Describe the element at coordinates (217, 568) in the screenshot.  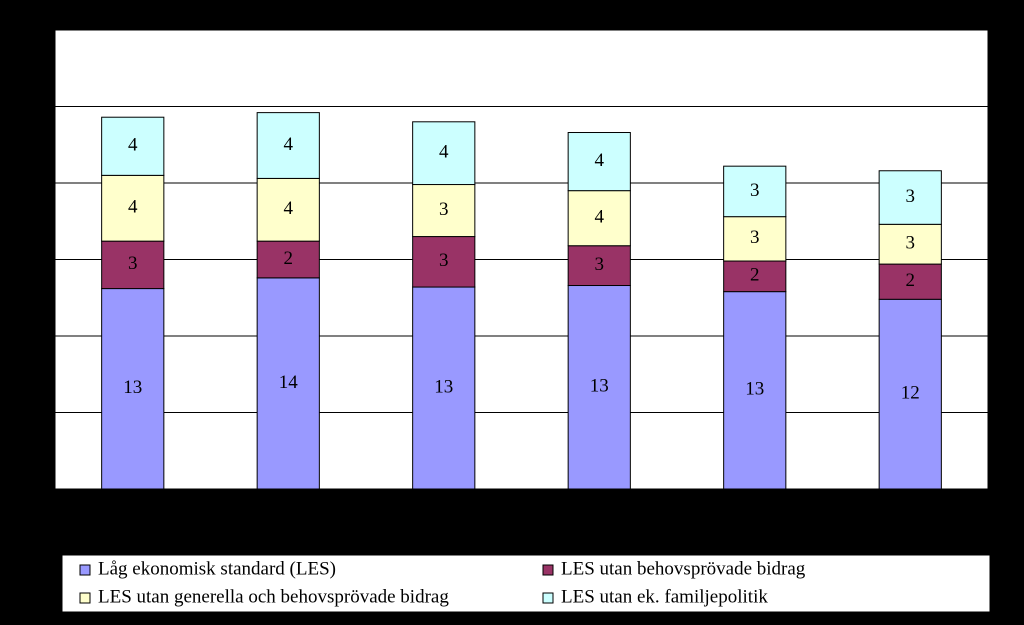
I see `legend-label: Låg ekonomisk standard (LES)` at that location.